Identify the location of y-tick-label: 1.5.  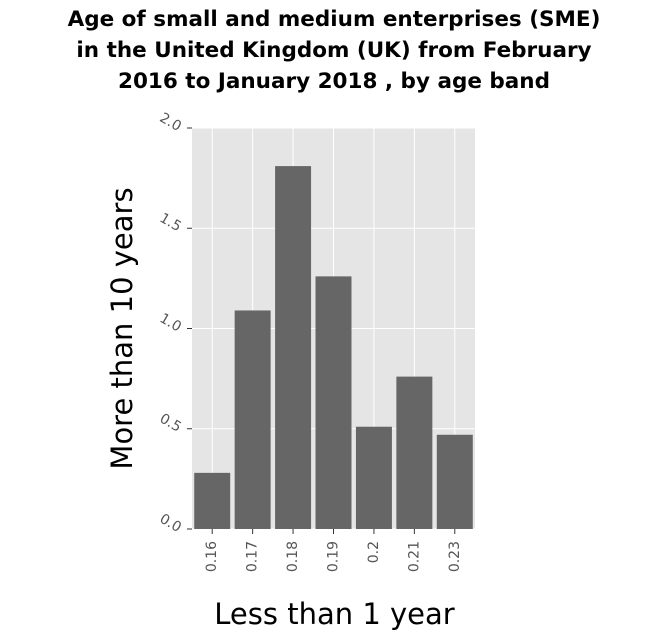
(170, 222).